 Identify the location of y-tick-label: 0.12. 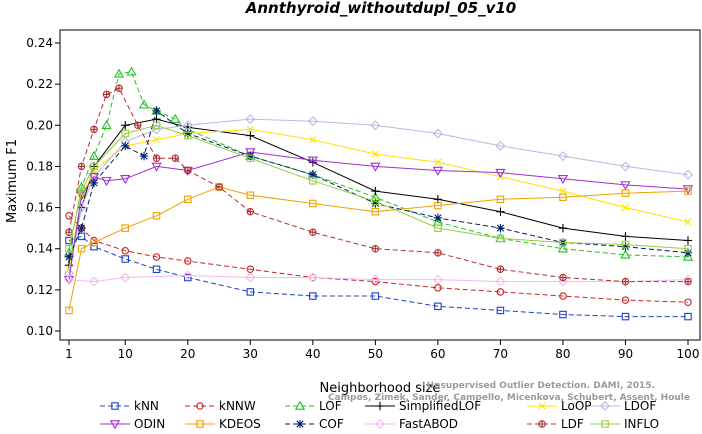
(39, 290).